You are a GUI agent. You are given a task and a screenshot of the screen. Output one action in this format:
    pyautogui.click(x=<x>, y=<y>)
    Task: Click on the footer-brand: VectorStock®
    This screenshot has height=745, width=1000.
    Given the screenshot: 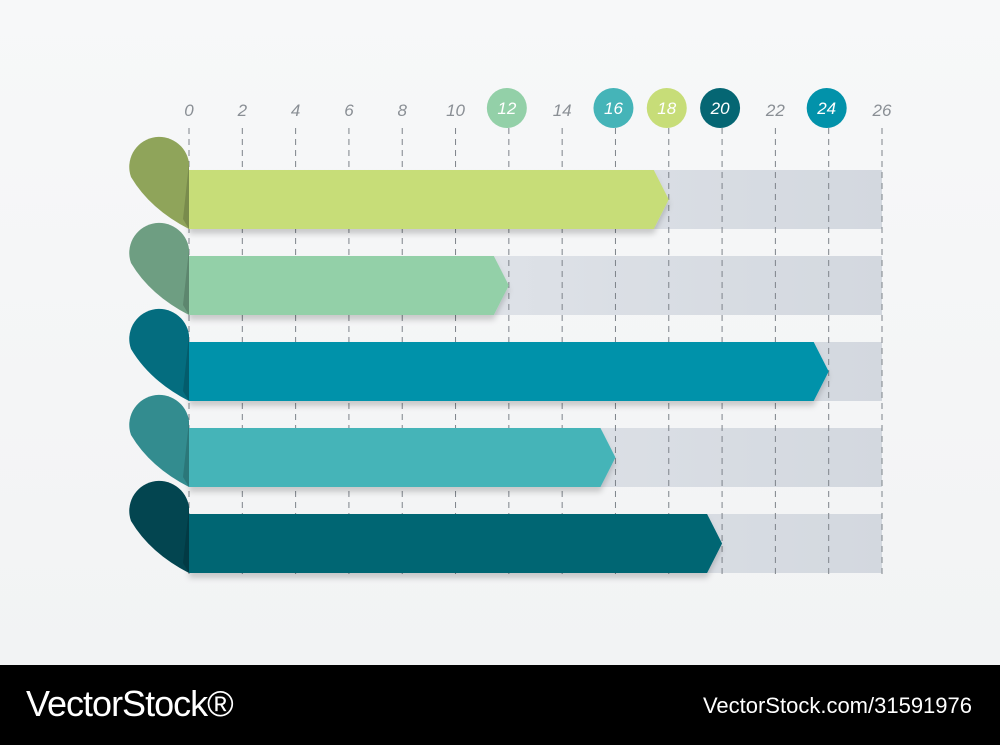 What is the action you would take?
    pyautogui.click(x=130, y=703)
    